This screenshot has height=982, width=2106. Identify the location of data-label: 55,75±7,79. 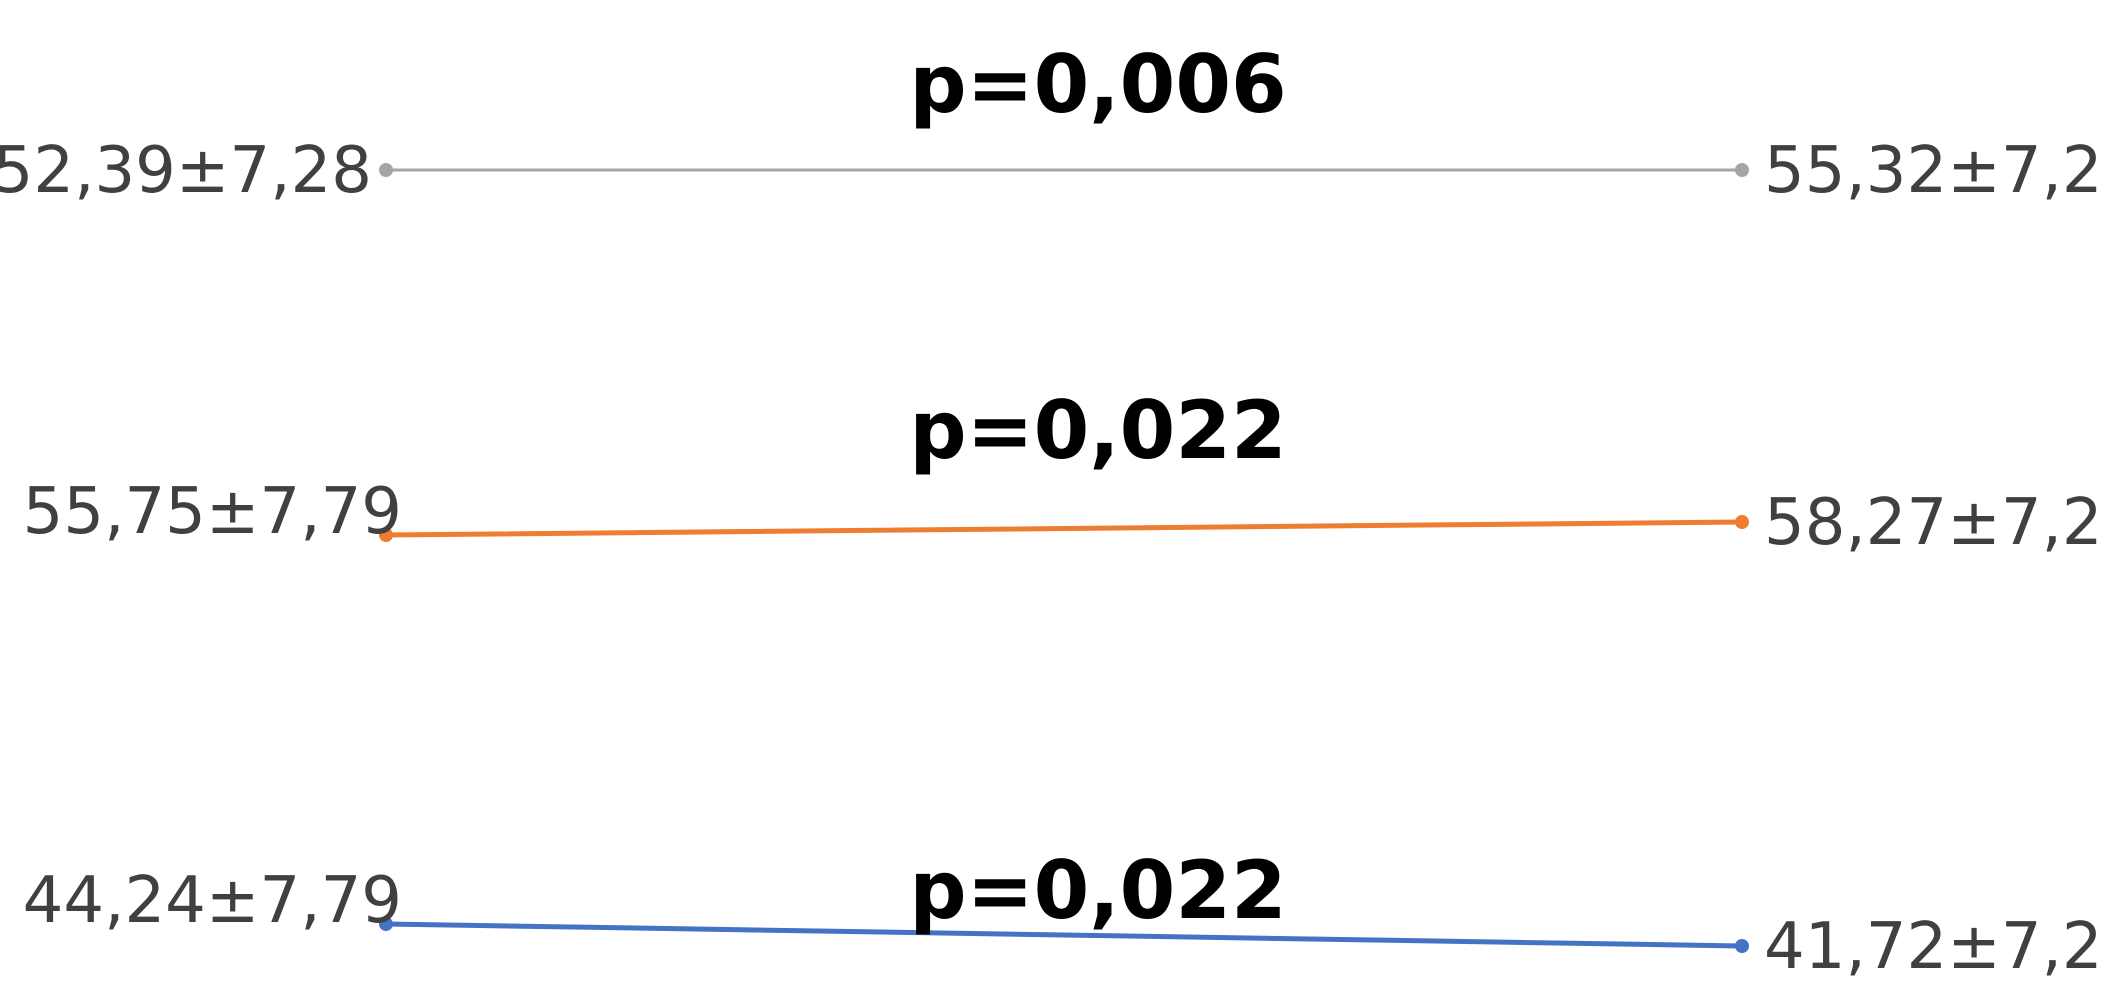
(212, 512).